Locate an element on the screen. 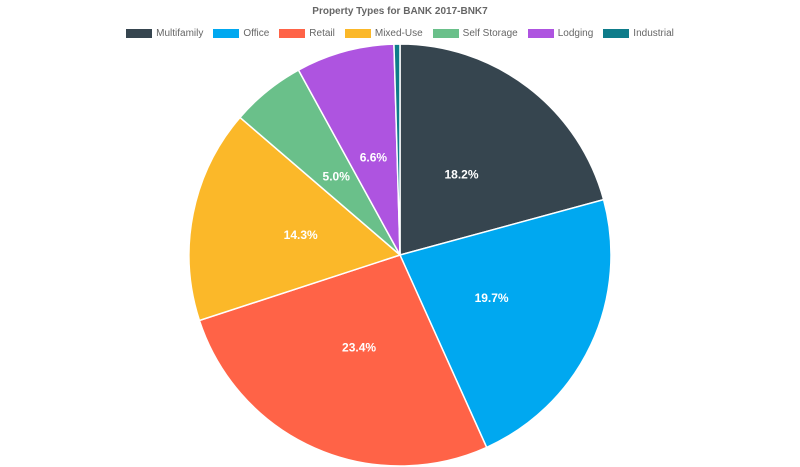 Image resolution: width=800 pixels, height=467 pixels. pie-slice-lodging is located at coordinates (349, 149).